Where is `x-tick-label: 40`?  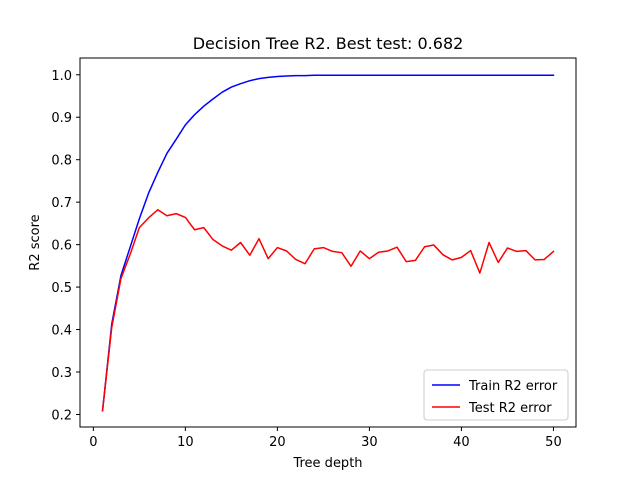
x-tick-label: 40 is located at coordinates (461, 442).